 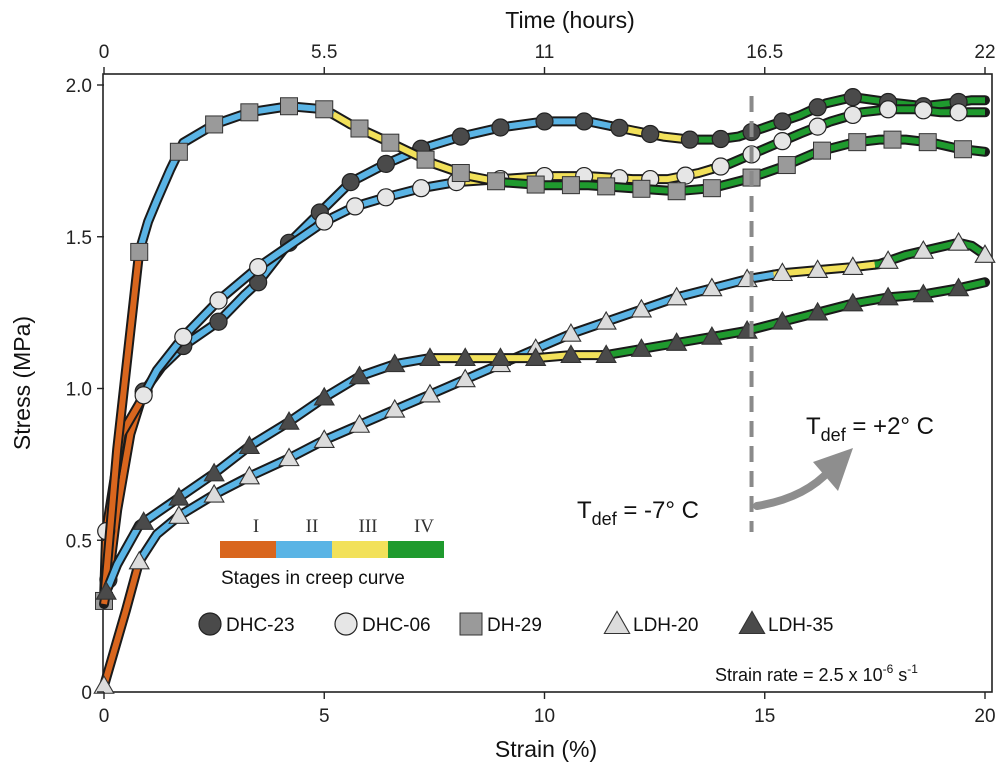 I want to click on top-axis-title: Time (hours), so click(x=570, y=20).